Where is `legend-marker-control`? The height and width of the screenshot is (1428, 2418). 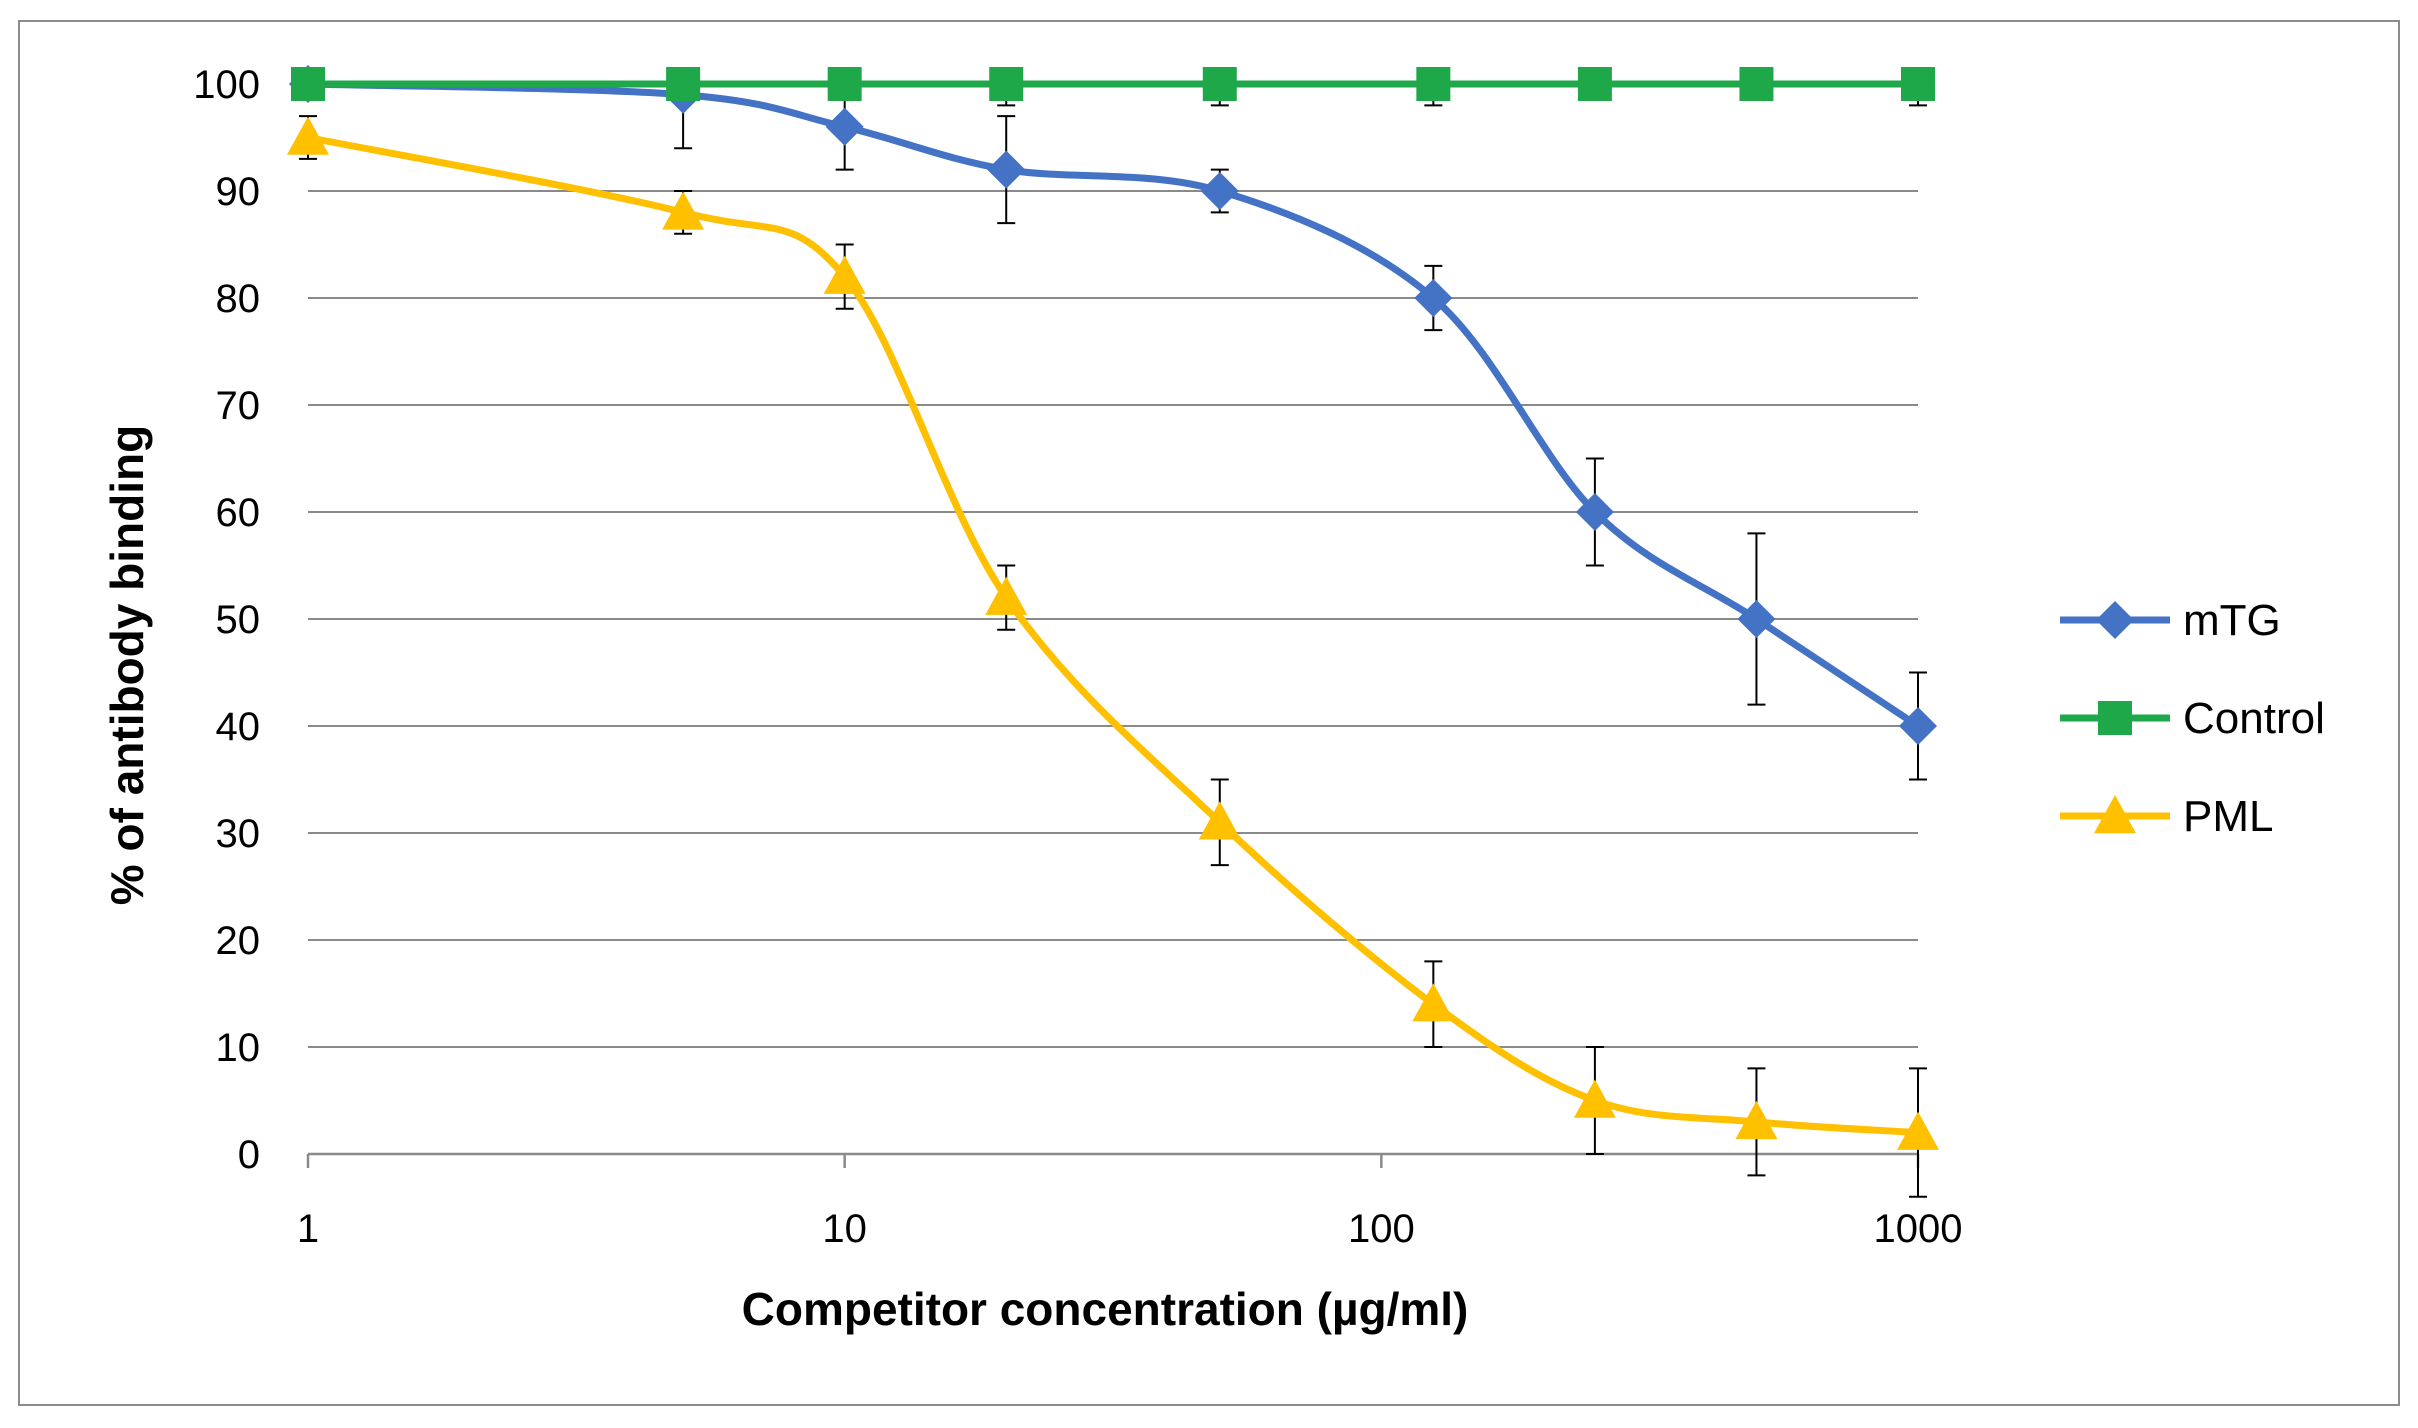
legend-marker-control is located at coordinates (2115, 718).